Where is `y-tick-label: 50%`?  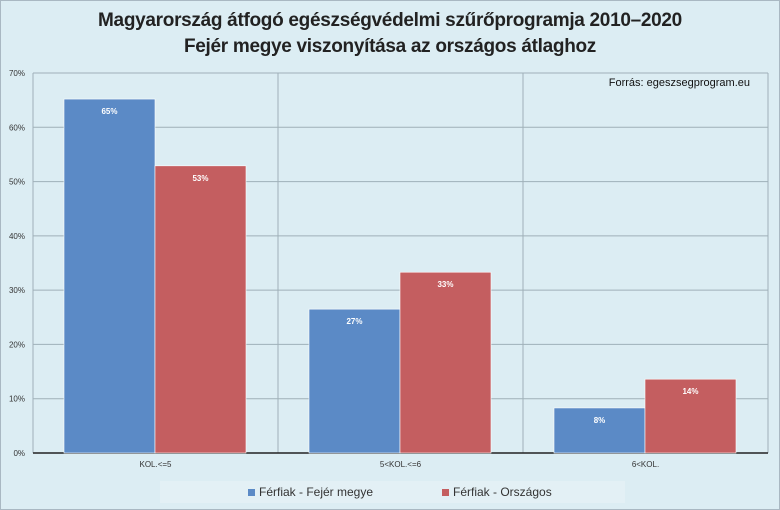 y-tick-label: 50% is located at coordinates (17, 182).